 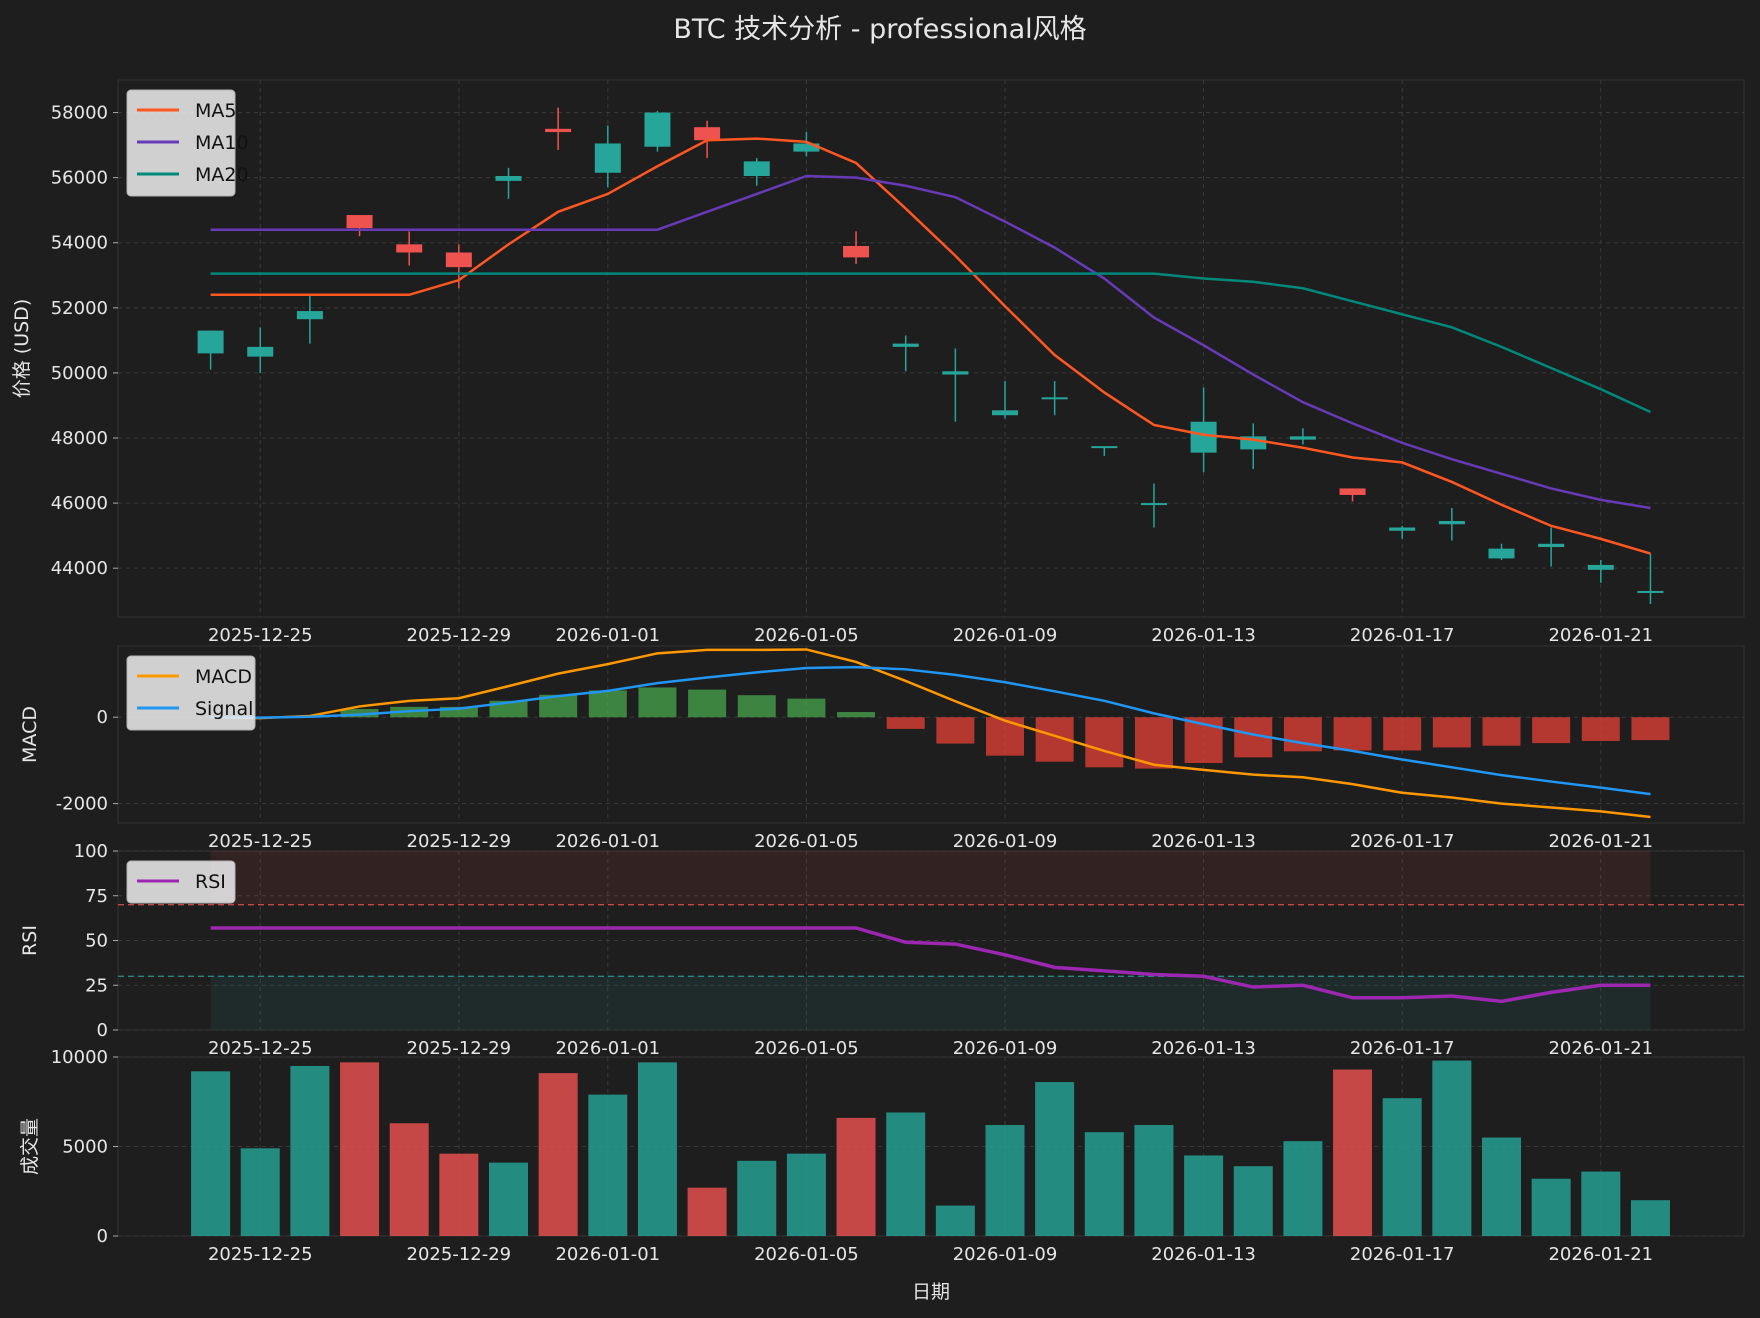 I want to click on y-axis-label-macd: MACD, so click(x=30, y=734).